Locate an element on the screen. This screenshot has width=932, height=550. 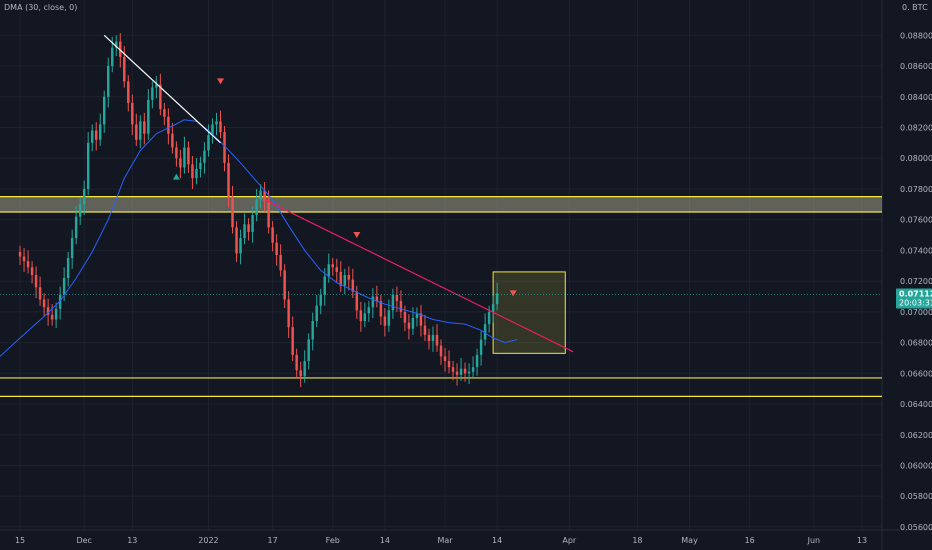
date-tick-label: 2022 is located at coordinates (208, 540).